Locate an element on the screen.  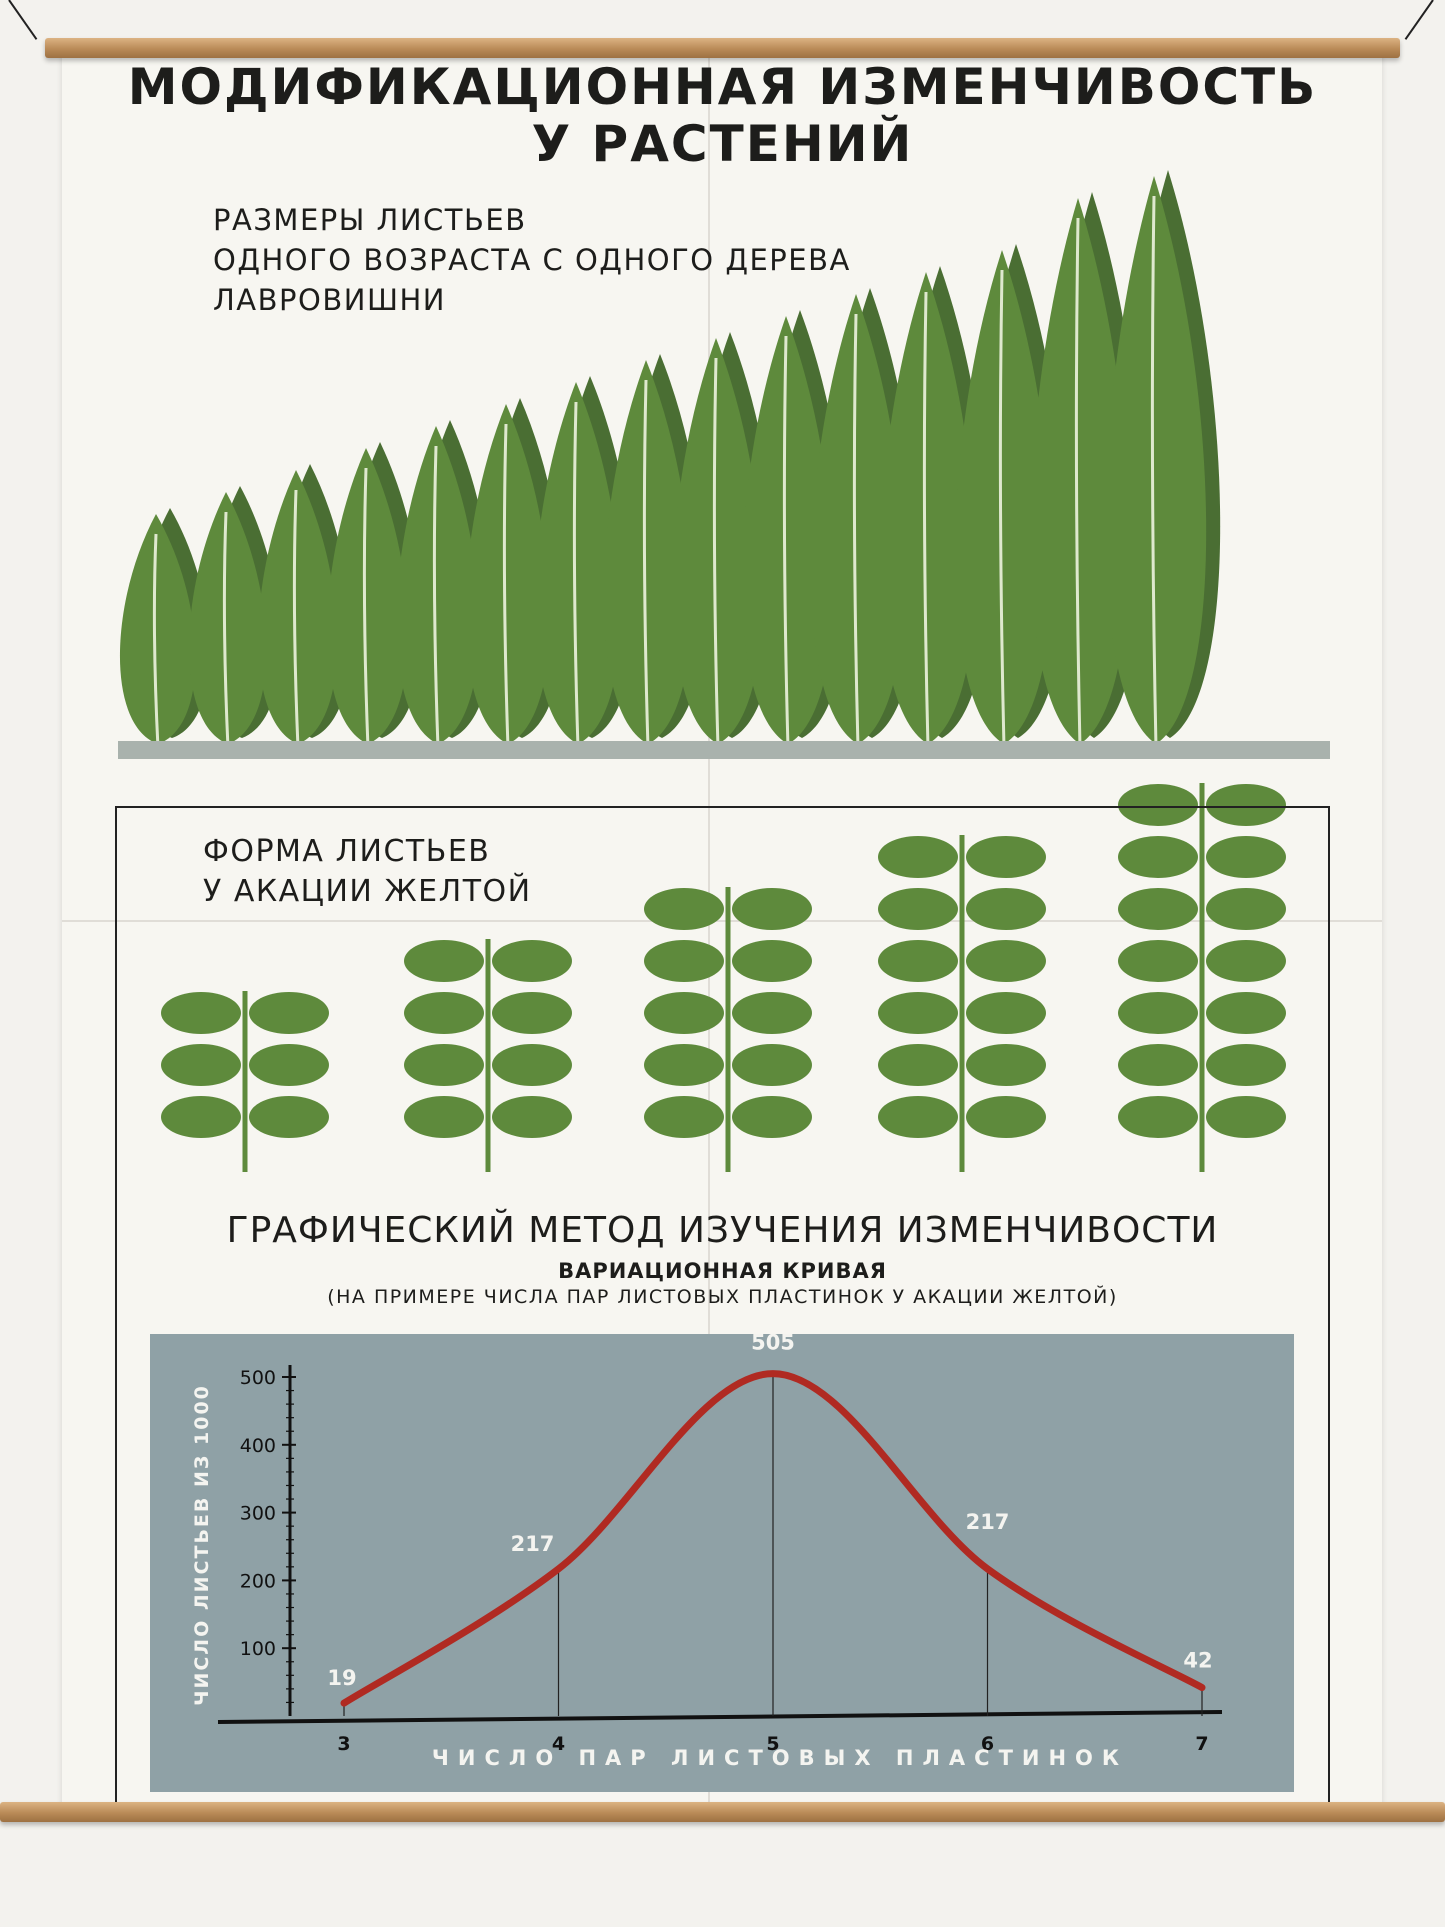
chart-axes: 100 200 300 400 500 3 4 5 6 7 is located at coordinates (720, 1560).